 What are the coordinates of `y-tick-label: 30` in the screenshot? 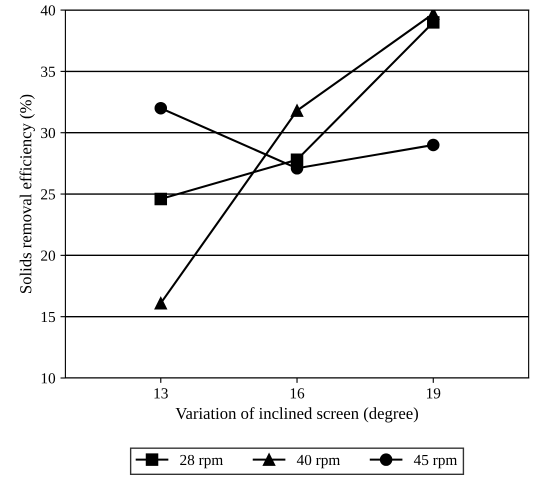 It's located at (48, 133).